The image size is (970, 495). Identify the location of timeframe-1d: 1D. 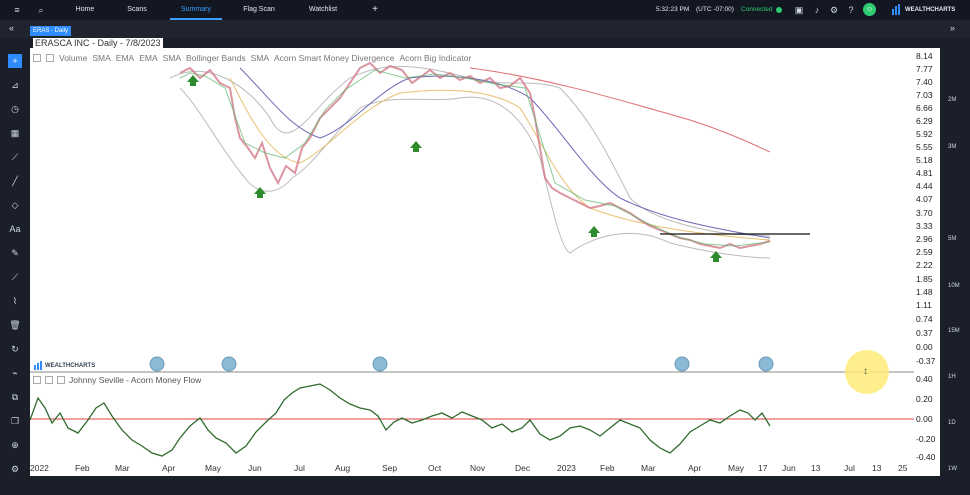
(952, 423).